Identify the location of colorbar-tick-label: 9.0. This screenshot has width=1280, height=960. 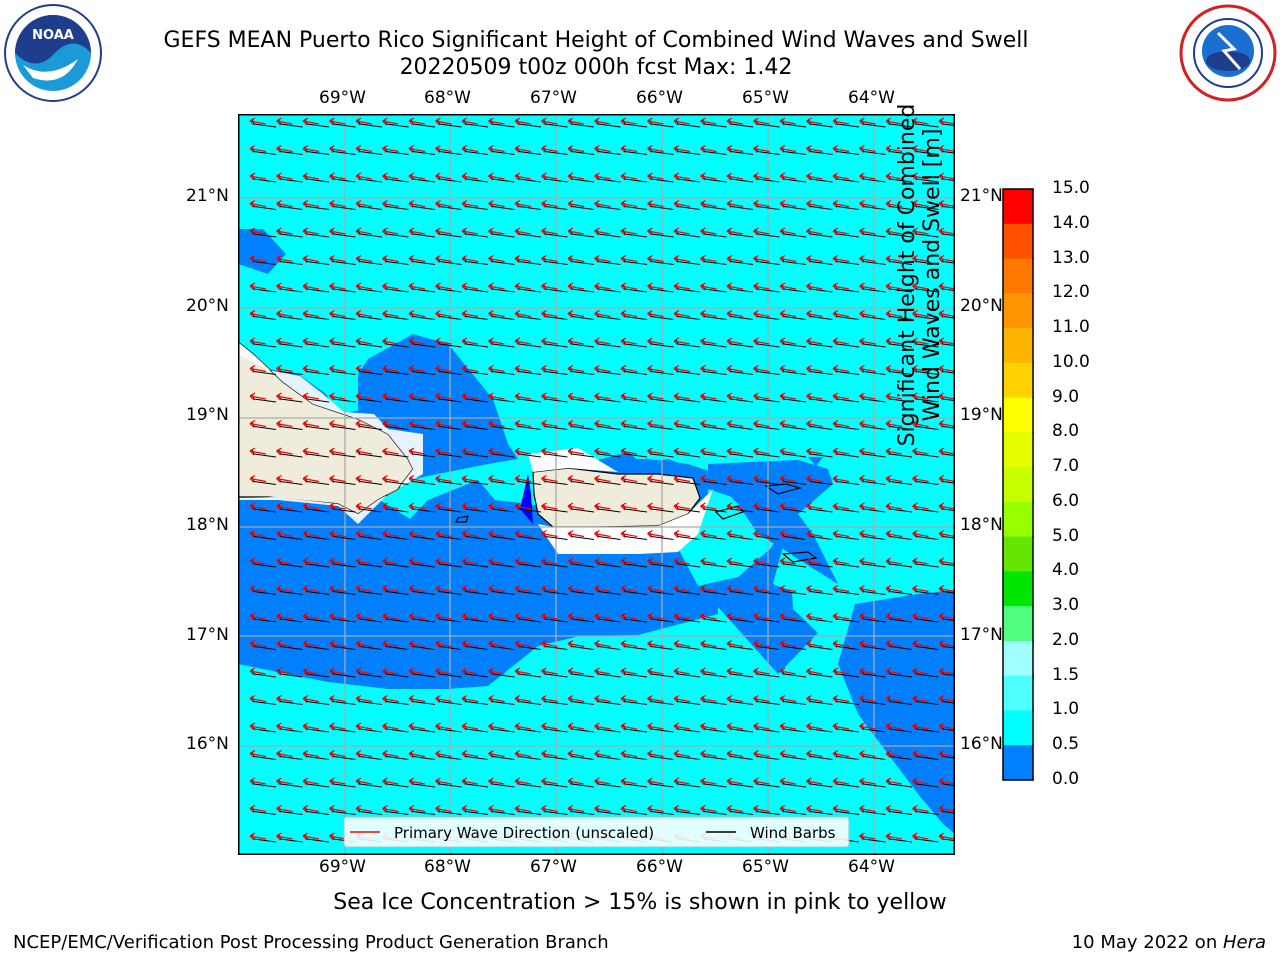
(1066, 396).